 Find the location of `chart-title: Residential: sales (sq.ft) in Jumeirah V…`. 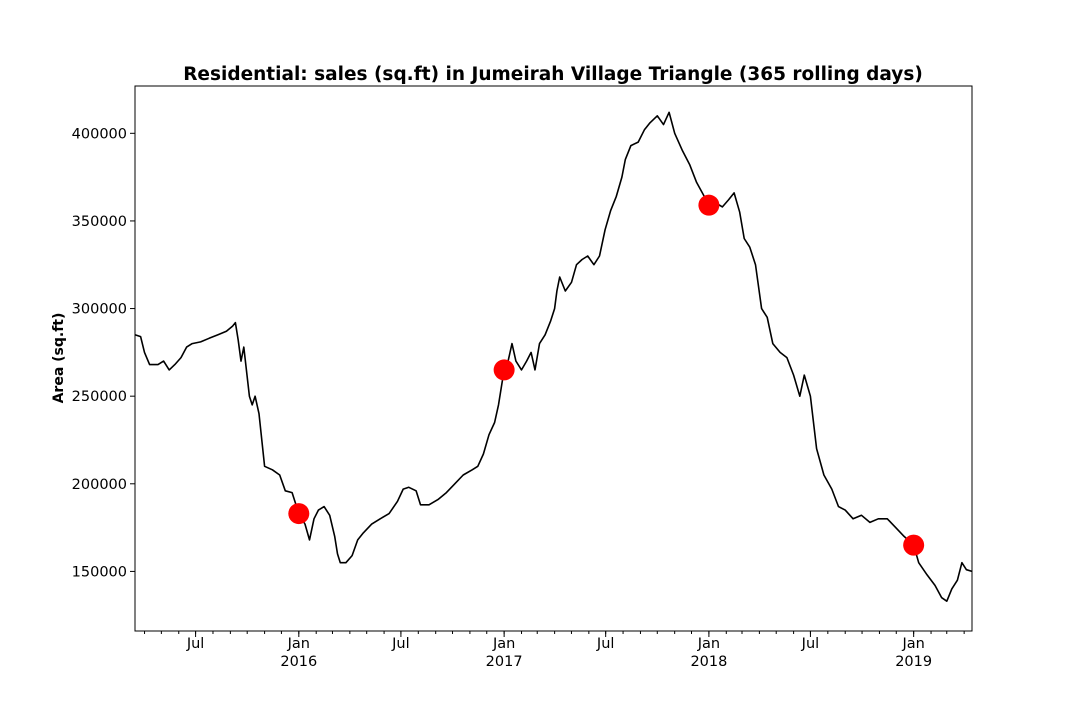

chart-title: Residential: sales (sq.ft) in Jumeirah V… is located at coordinates (553, 74).